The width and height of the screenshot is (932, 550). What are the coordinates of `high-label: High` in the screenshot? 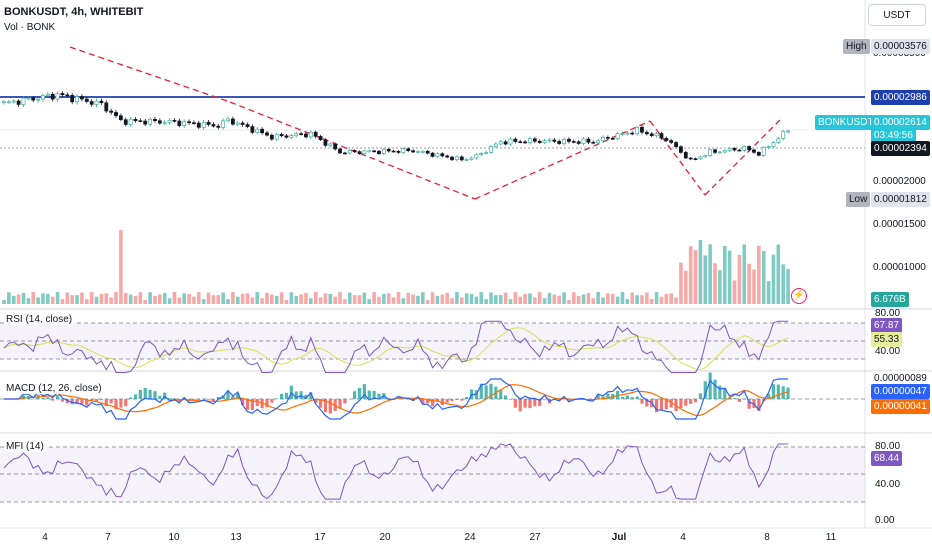 It's located at (856, 46).